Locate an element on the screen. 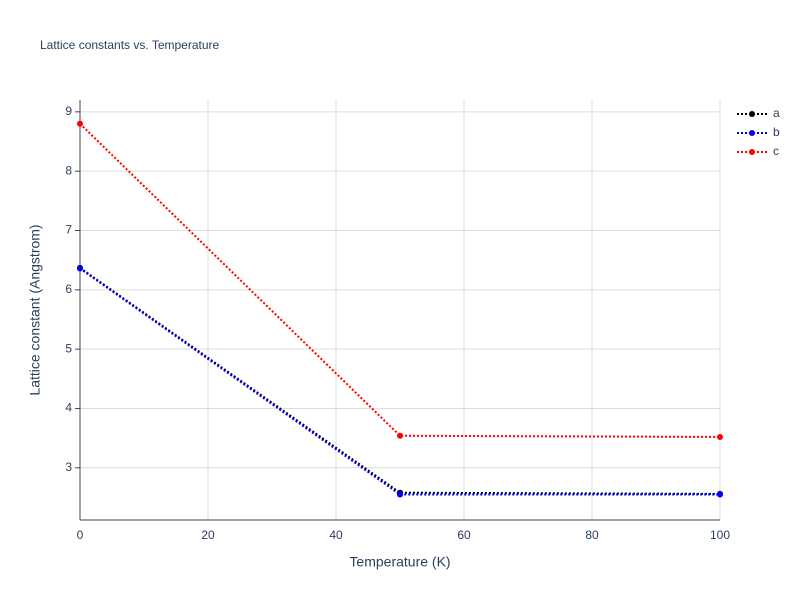  y-tick-label: 3 is located at coordinates (68, 467).